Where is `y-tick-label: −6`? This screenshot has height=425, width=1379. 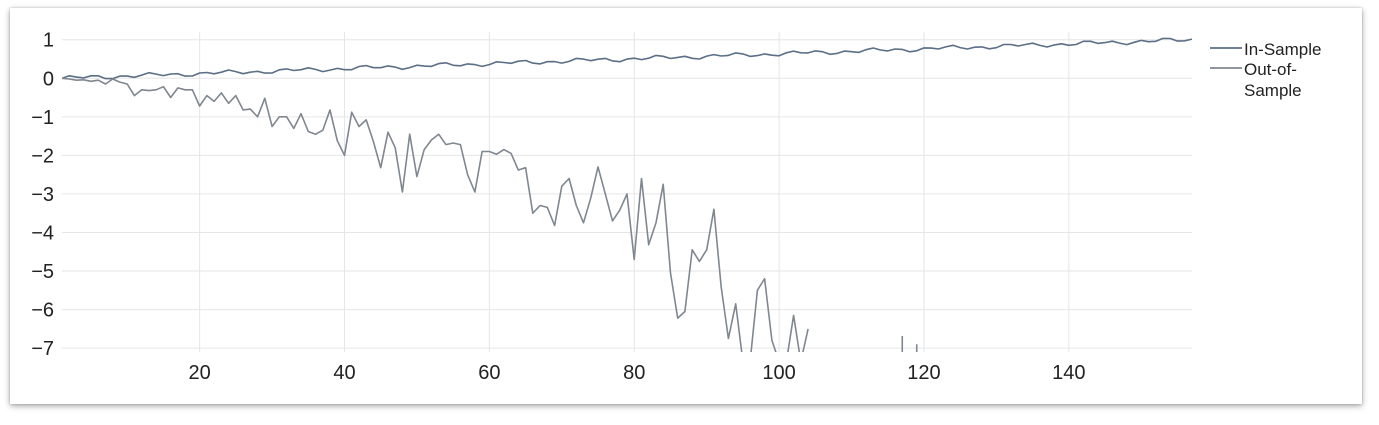 y-tick-label: −6 is located at coordinates (42, 311).